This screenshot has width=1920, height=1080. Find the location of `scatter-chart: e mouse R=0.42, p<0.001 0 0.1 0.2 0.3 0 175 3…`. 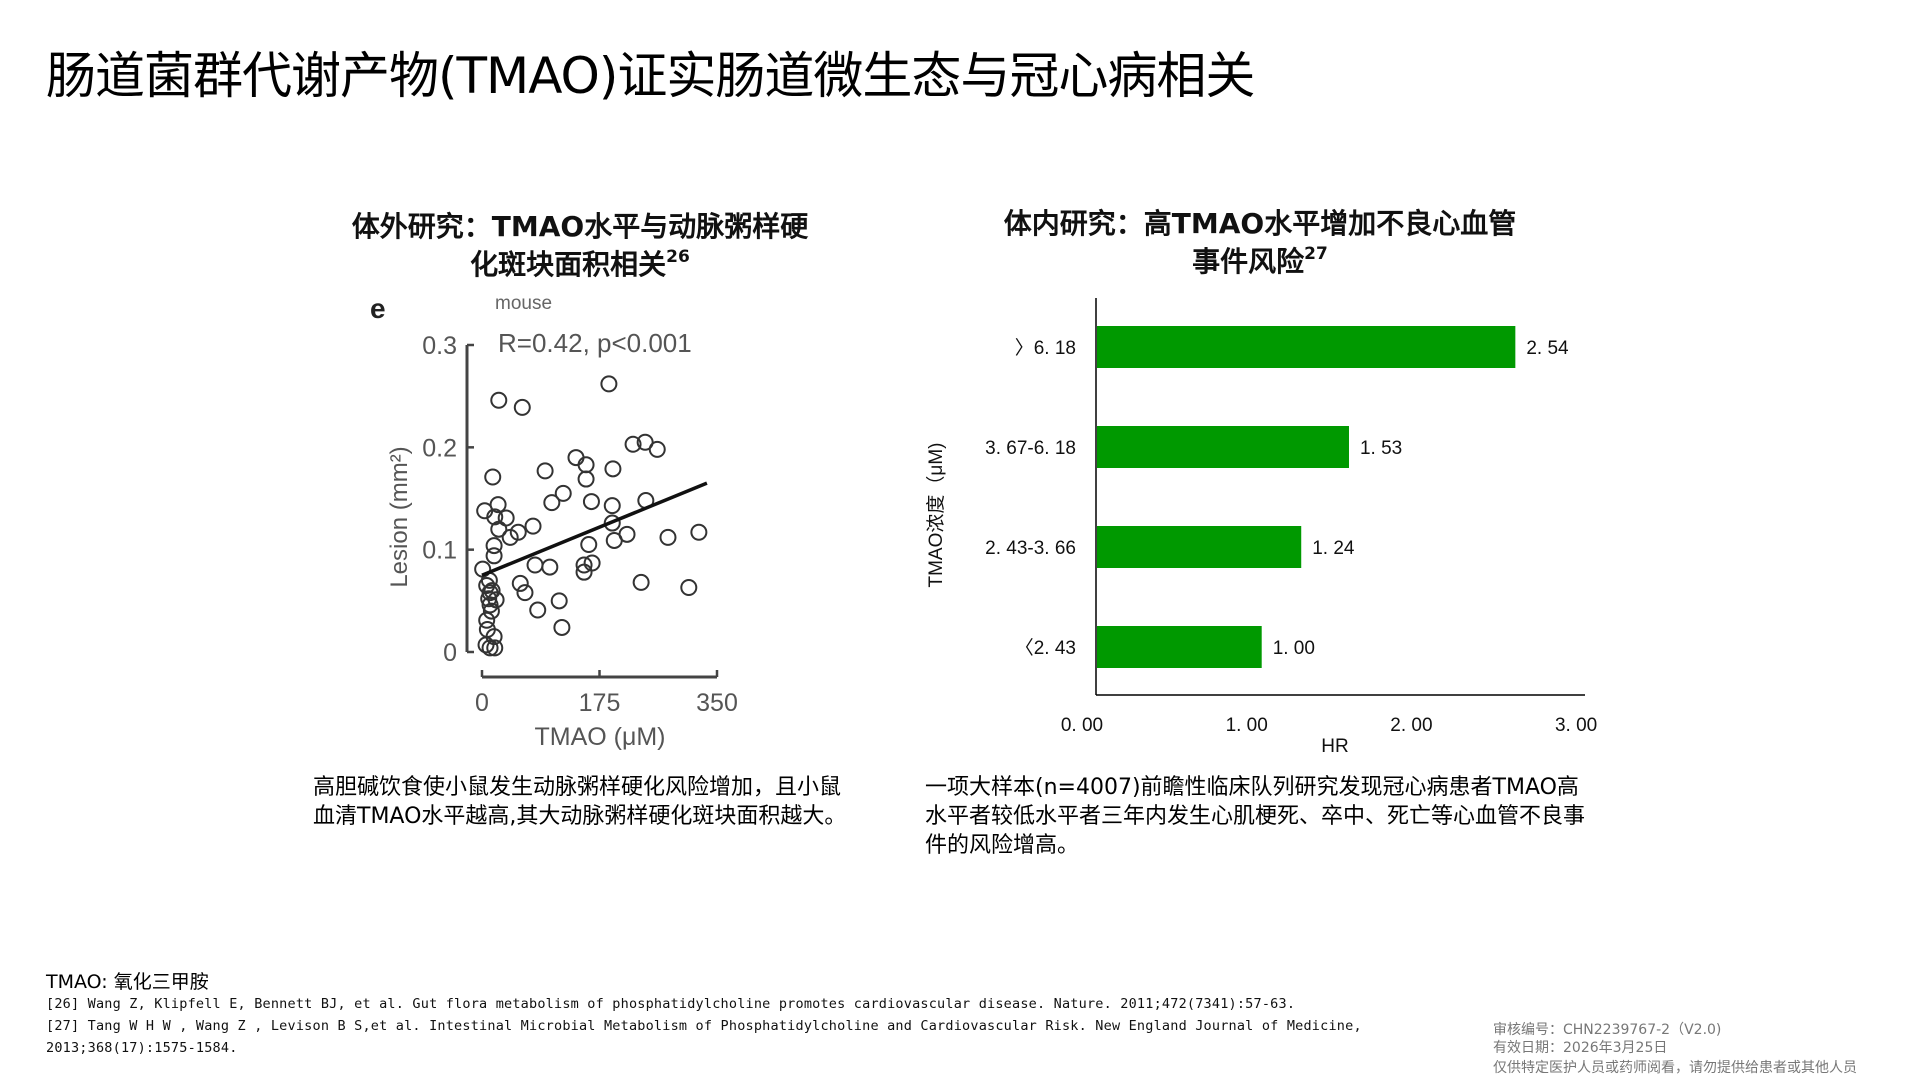

scatter-chart: e mouse R=0.42, p<0.001 0 0.1 0.2 0.3 0 175 3… is located at coordinates (554, 522).